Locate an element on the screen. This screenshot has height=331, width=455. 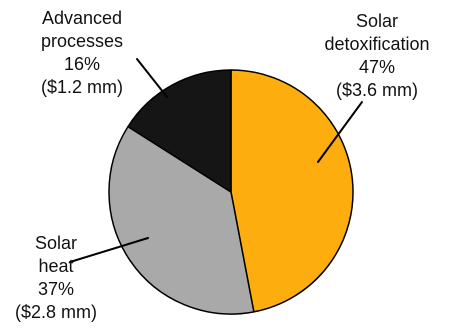
label-advanced-percent: 16% is located at coordinates (82, 64).